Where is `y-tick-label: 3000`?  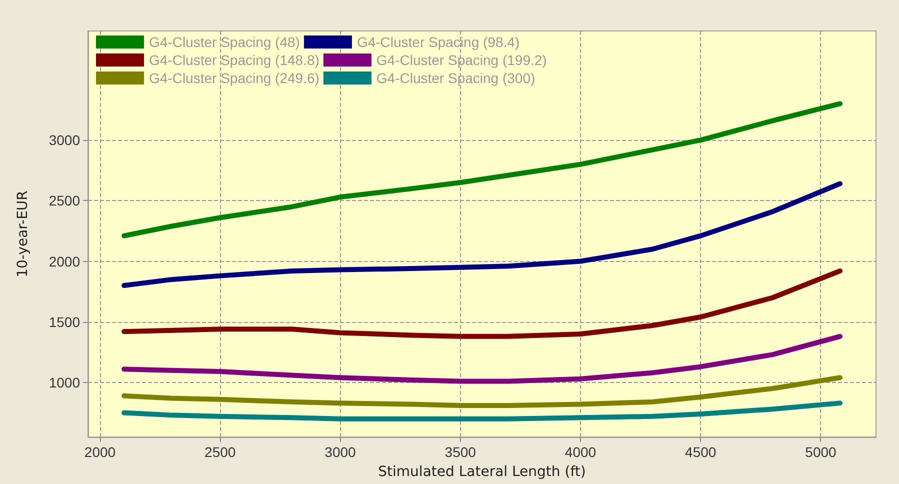
y-tick-label: 3000 is located at coordinates (64, 140).